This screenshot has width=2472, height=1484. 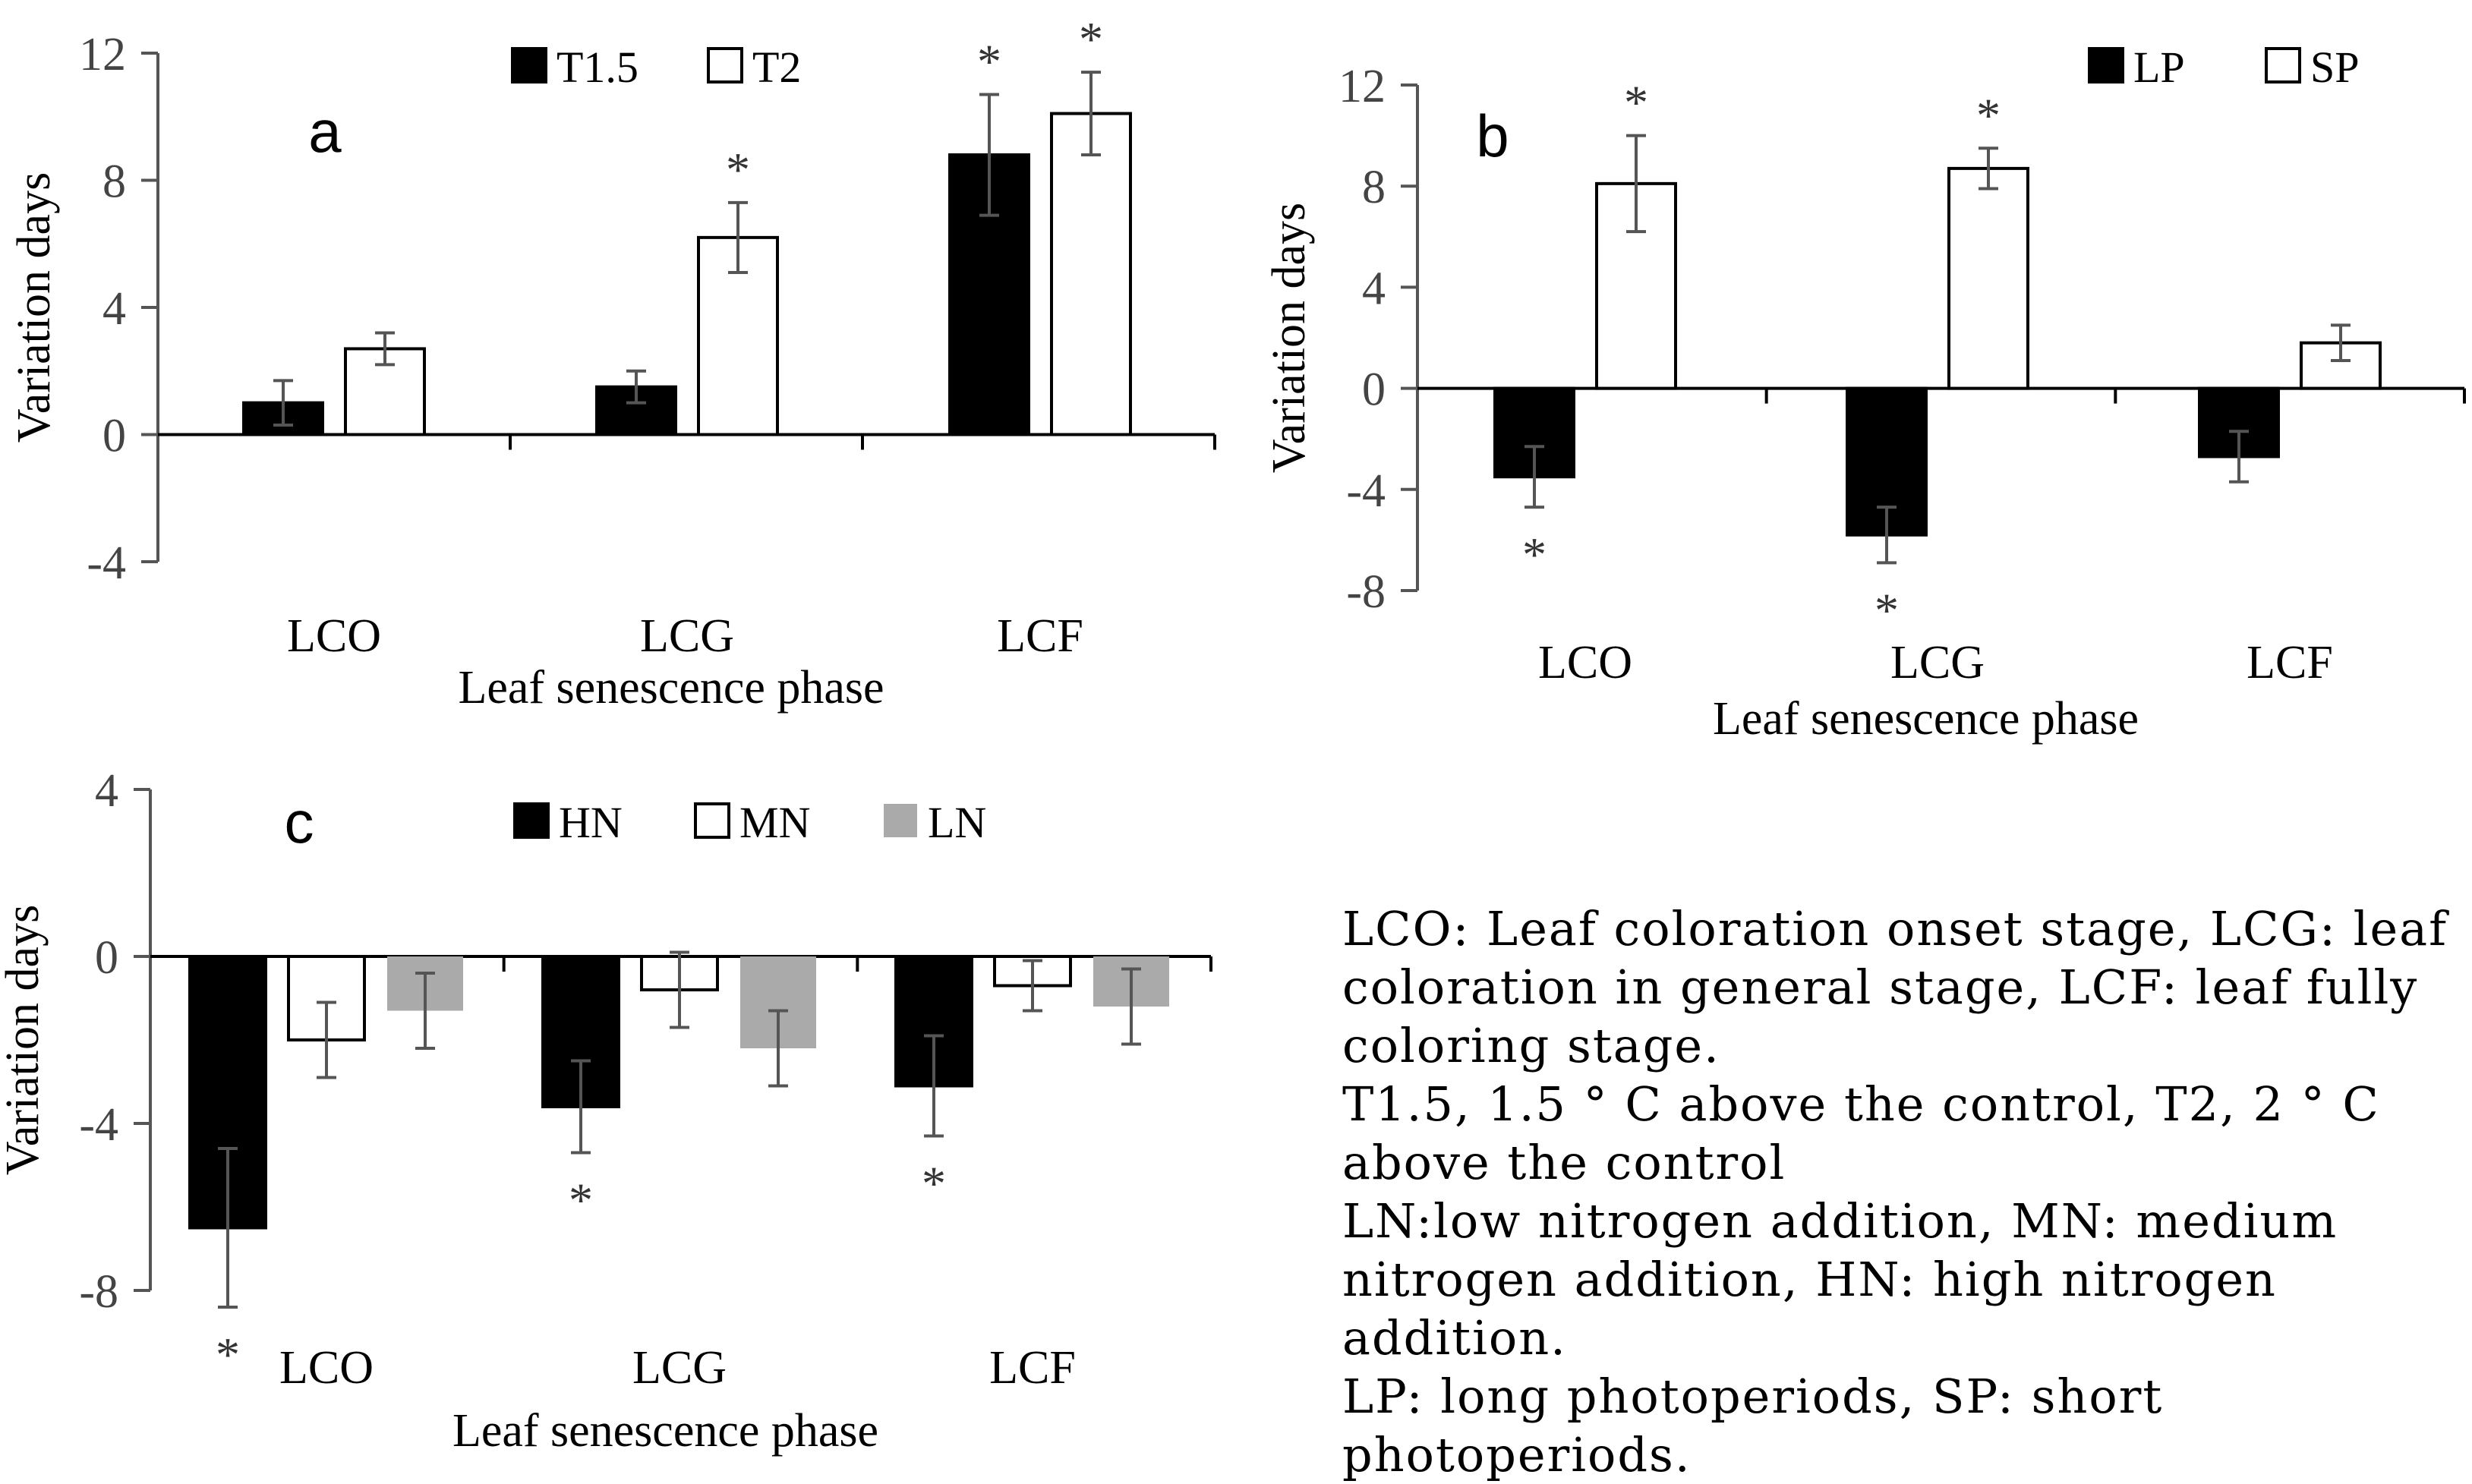 What do you see at coordinates (591, 822) in the screenshot?
I see `legend-label-c-HN: HN` at bounding box center [591, 822].